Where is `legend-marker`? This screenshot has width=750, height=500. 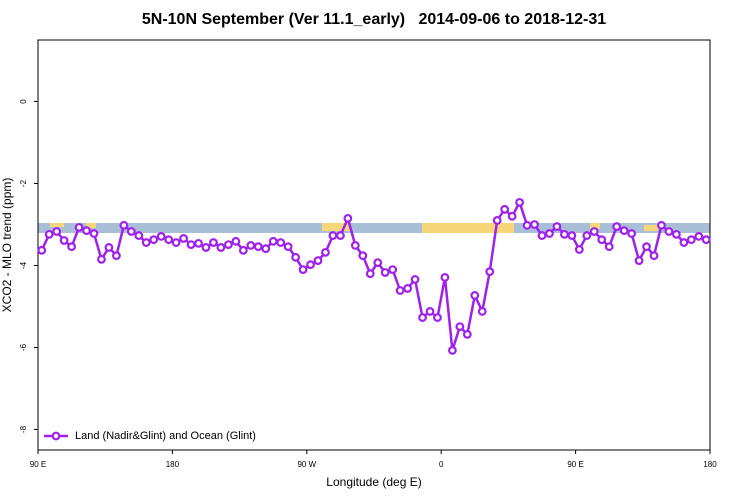
legend-marker is located at coordinates (56, 436).